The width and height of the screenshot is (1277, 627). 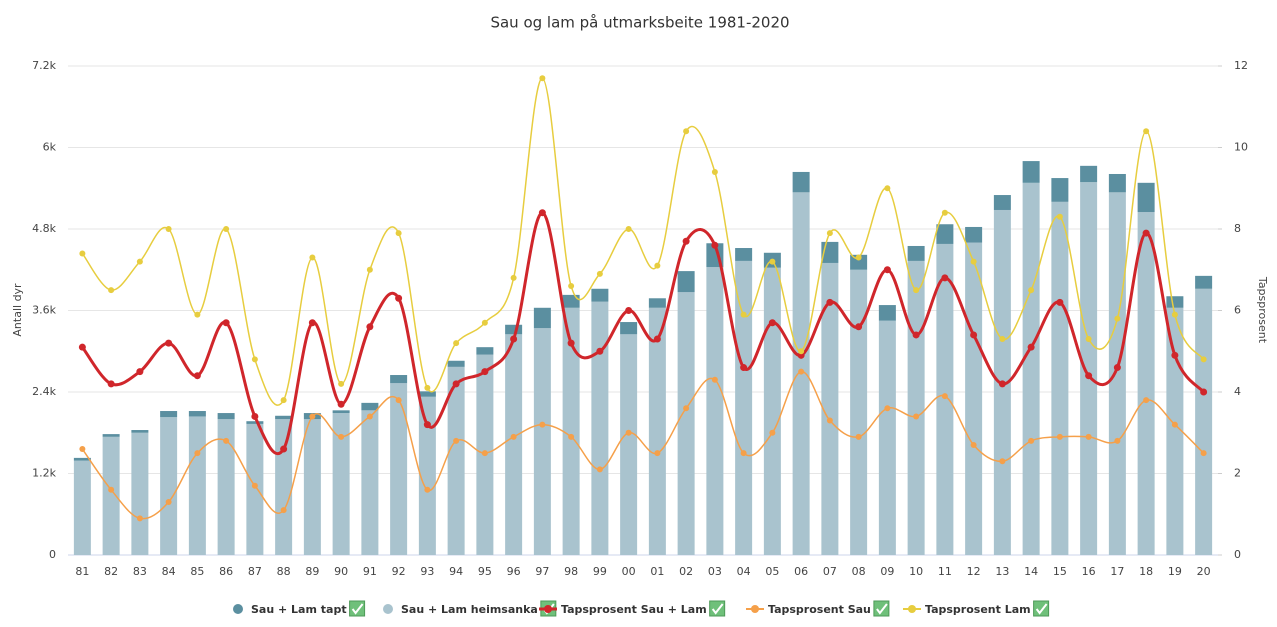 I want to click on y-tick-label: 4.8k, so click(x=44, y=228).